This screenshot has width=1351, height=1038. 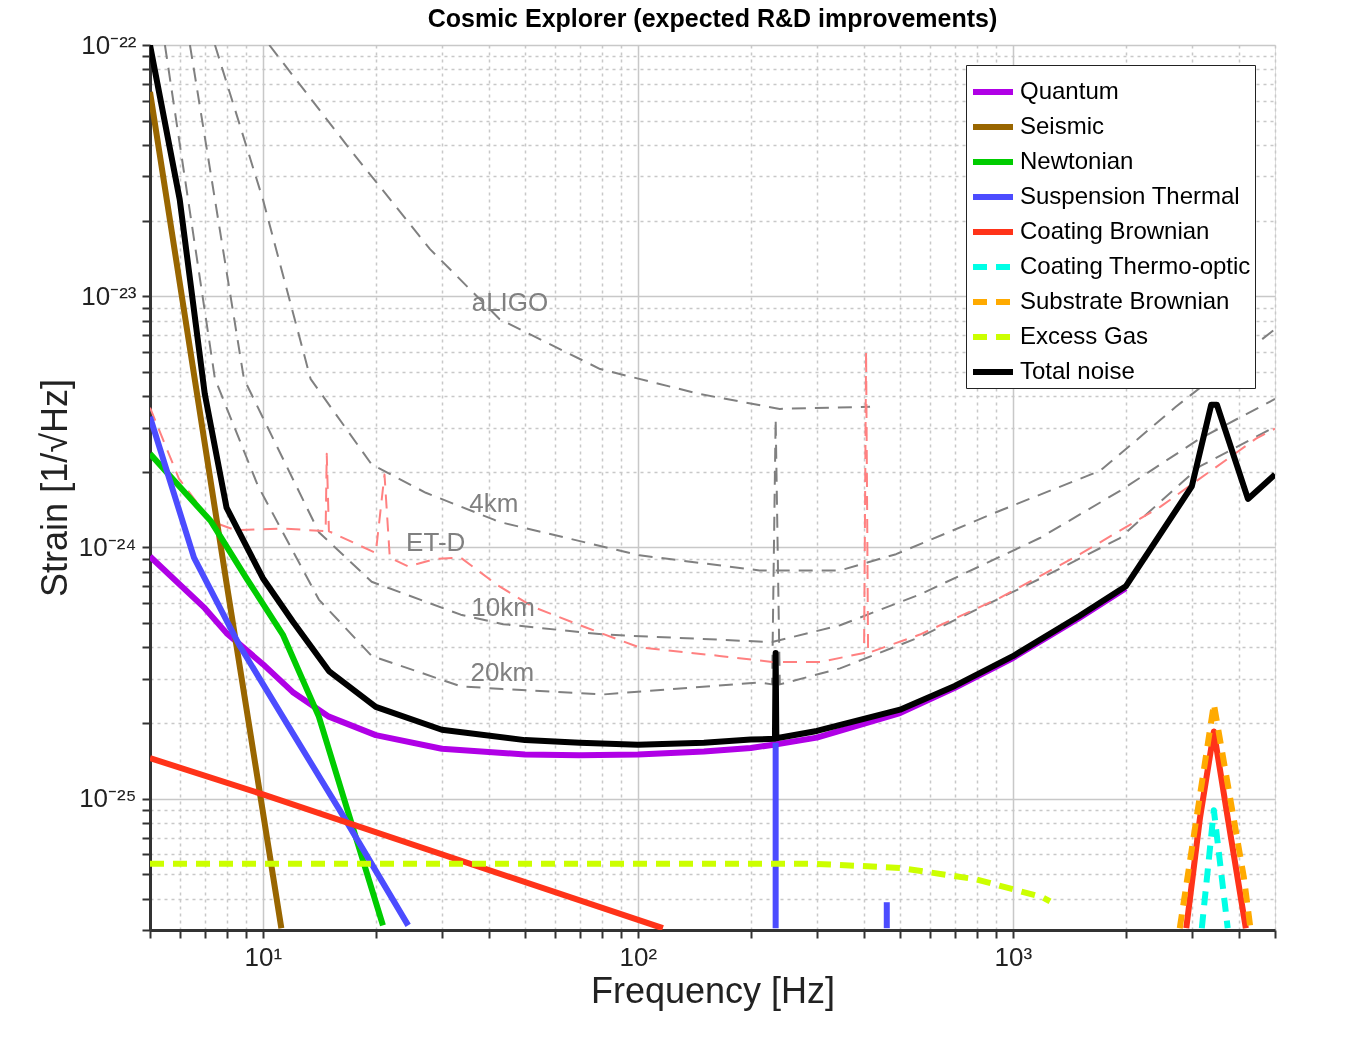 What do you see at coordinates (510, 302) in the screenshot?
I see `annotation: aLIGO` at bounding box center [510, 302].